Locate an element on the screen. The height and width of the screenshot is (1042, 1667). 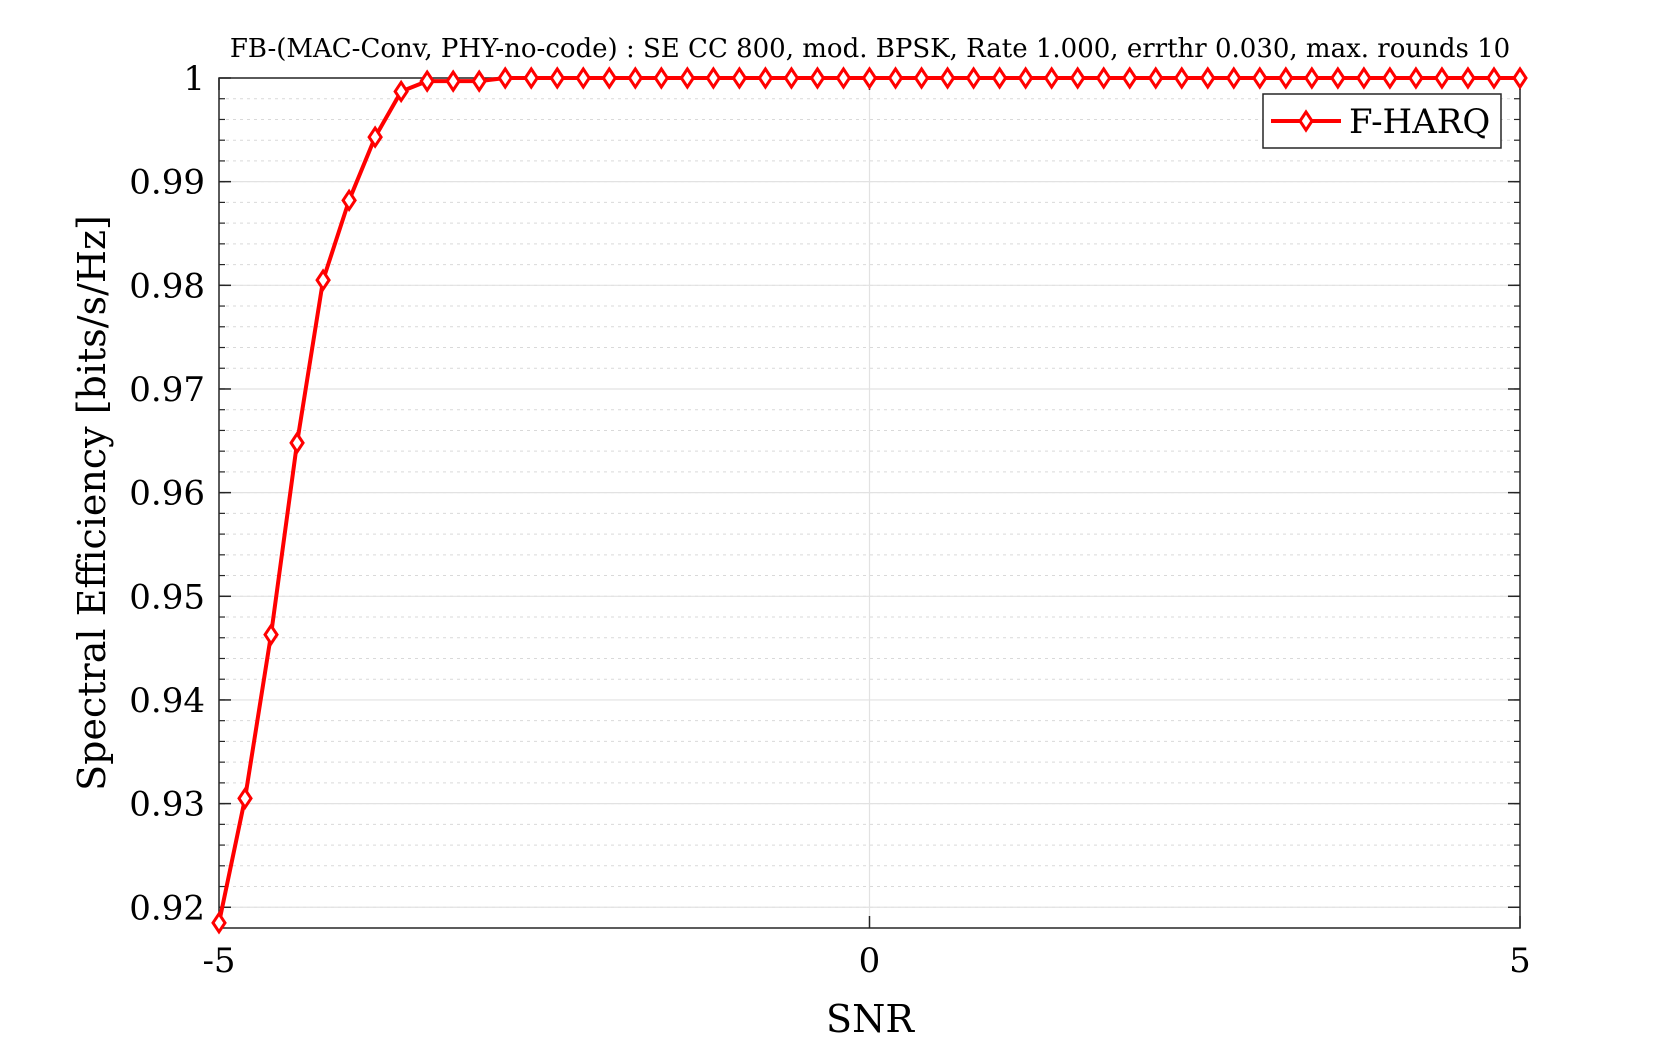
x-tick-label: -5 is located at coordinates (218, 961).